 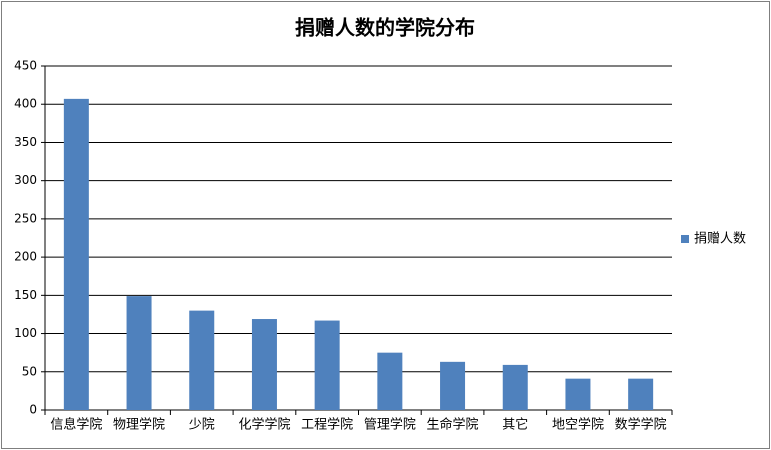 What do you see at coordinates (139, 425) in the screenshot?
I see `x-tick-label: 物理学院` at bounding box center [139, 425].